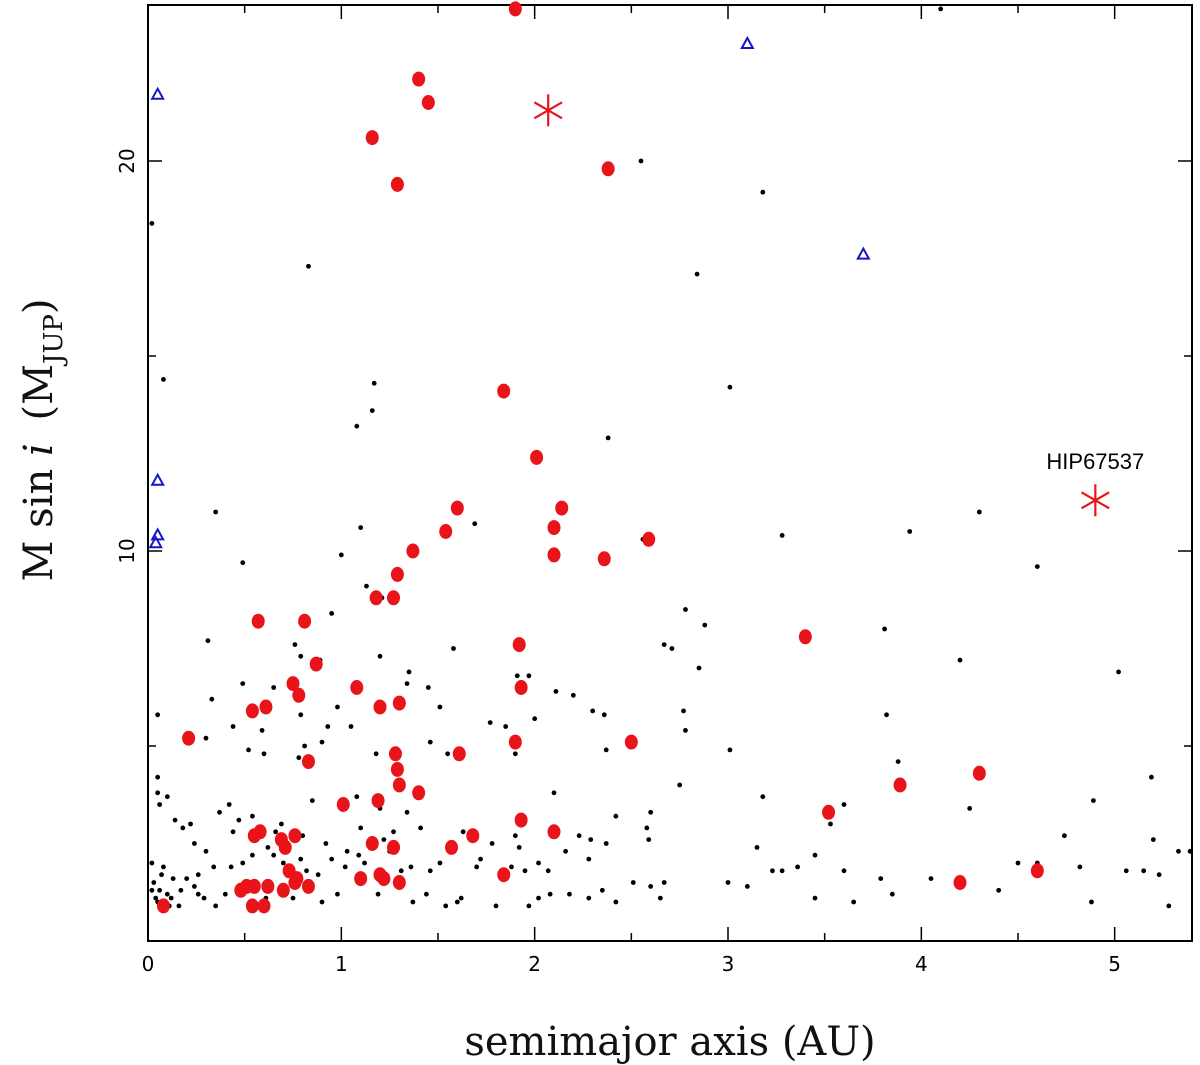 Image resolution: width=1200 pixels, height=1065 pixels. Describe the element at coordinates (1095, 461) in the screenshot. I see `annotations: HIP97233HIP67537` at that location.